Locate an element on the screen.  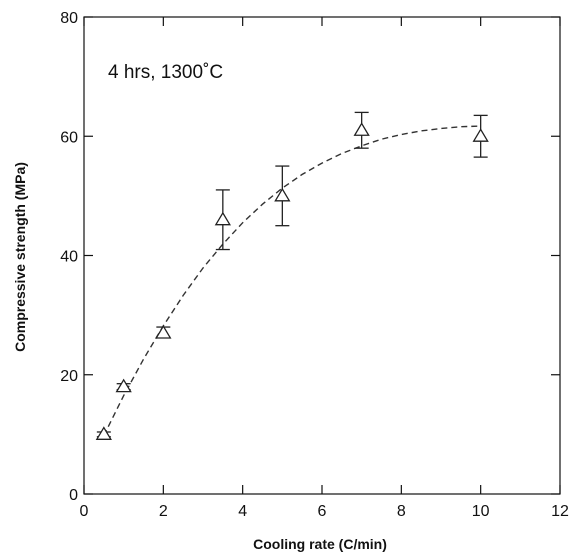
y-tick-label: 20 is located at coordinates (69, 376).